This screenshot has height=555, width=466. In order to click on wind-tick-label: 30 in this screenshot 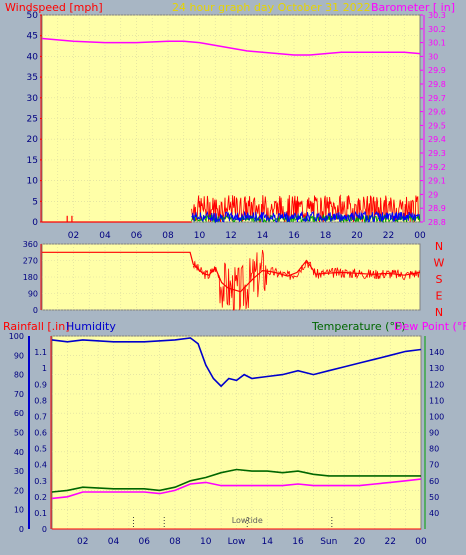, I will do `click(33, 99)`.